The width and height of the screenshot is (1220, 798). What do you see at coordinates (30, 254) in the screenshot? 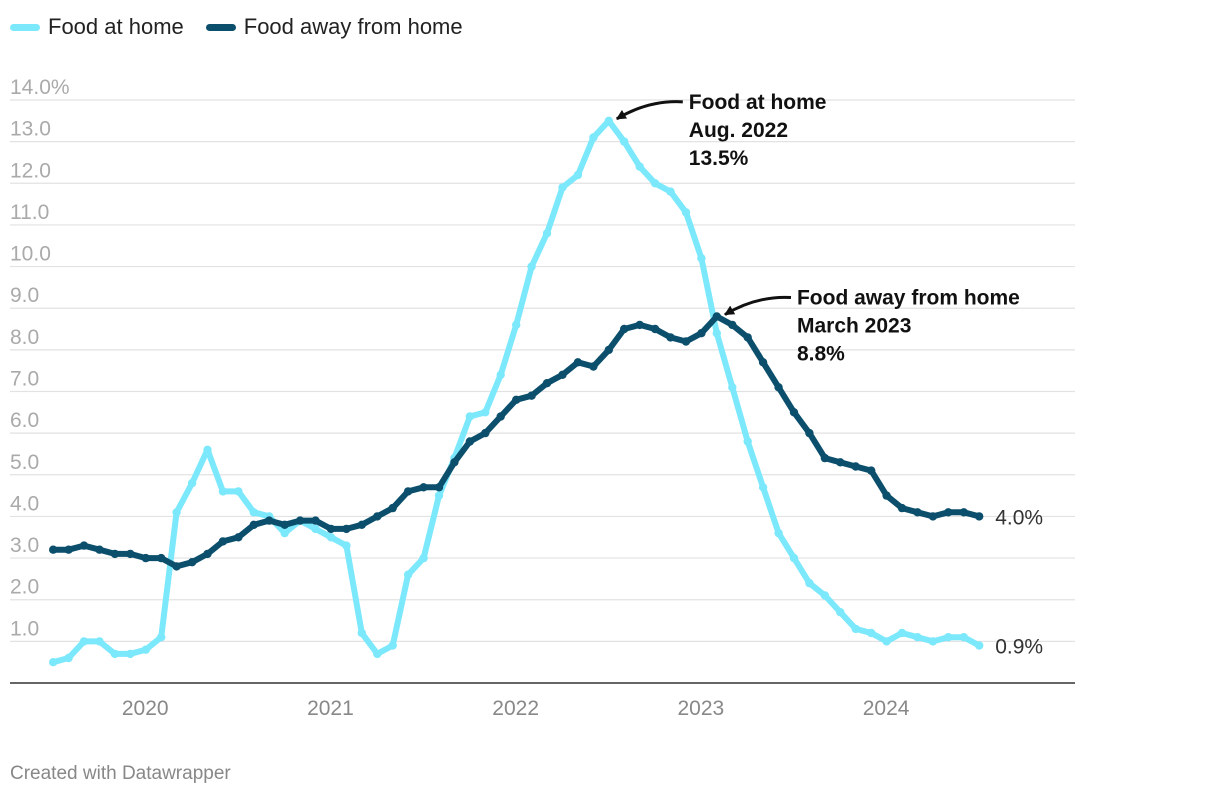
I see `y-tick-label-10: 10.0` at bounding box center [30, 254].